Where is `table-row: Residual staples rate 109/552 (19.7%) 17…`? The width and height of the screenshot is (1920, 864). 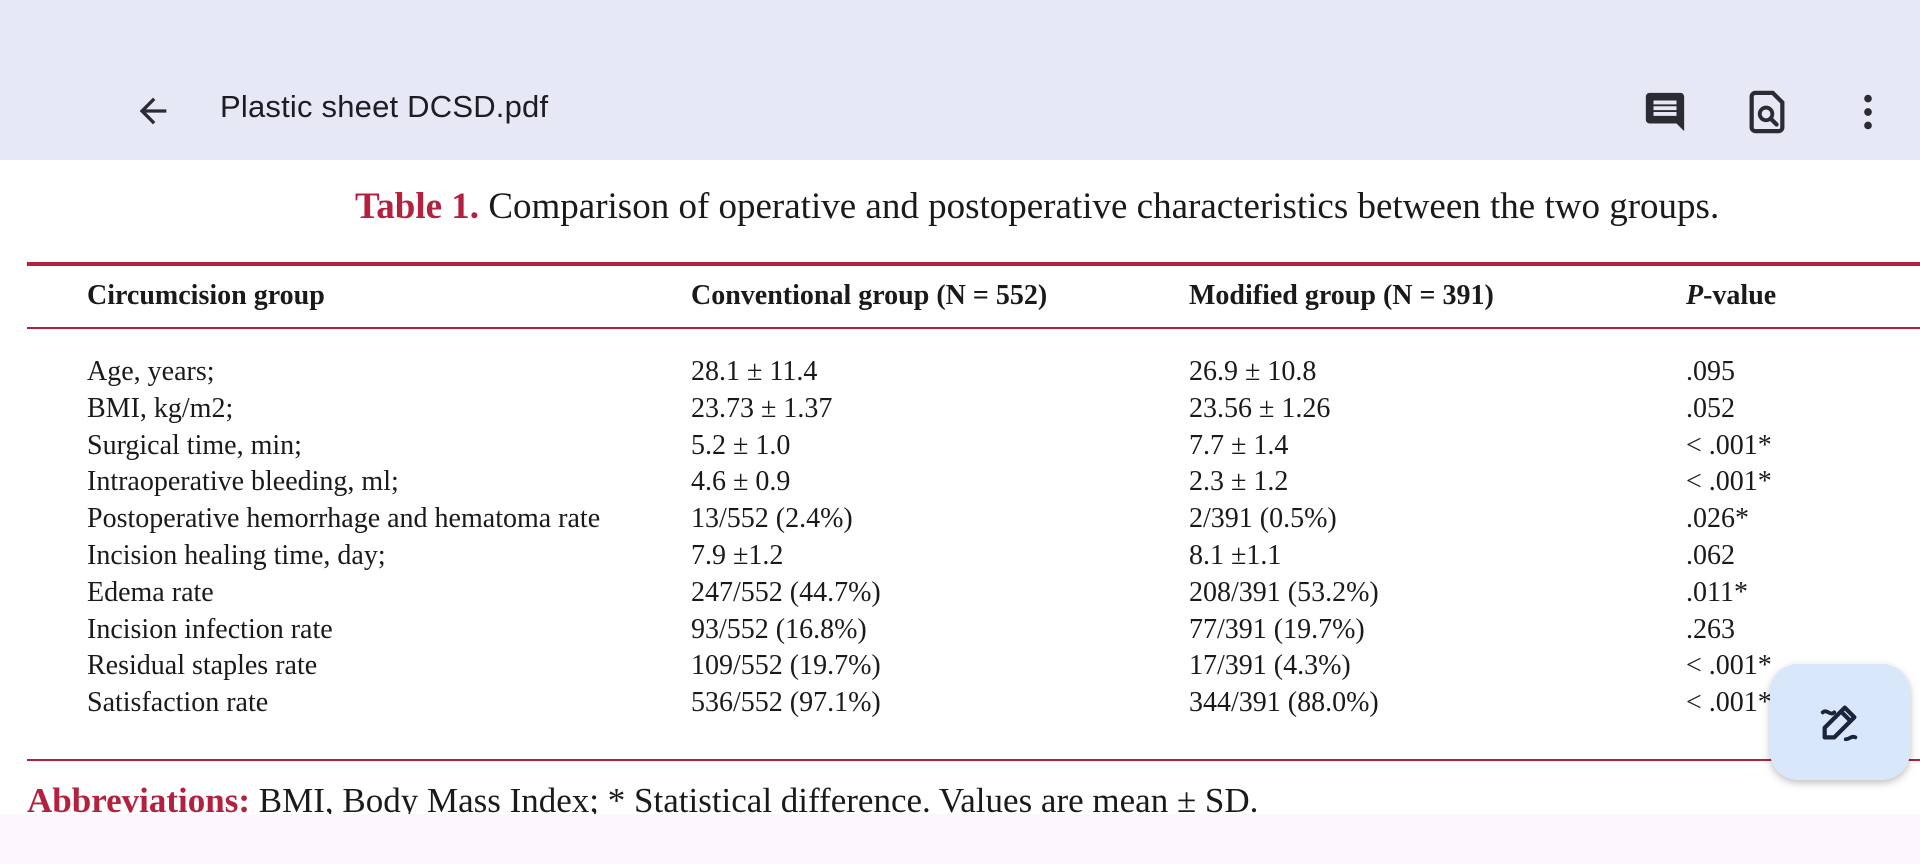
table-row: Residual staples rate 109/552 (19.7%) 17… is located at coordinates (960, 666).